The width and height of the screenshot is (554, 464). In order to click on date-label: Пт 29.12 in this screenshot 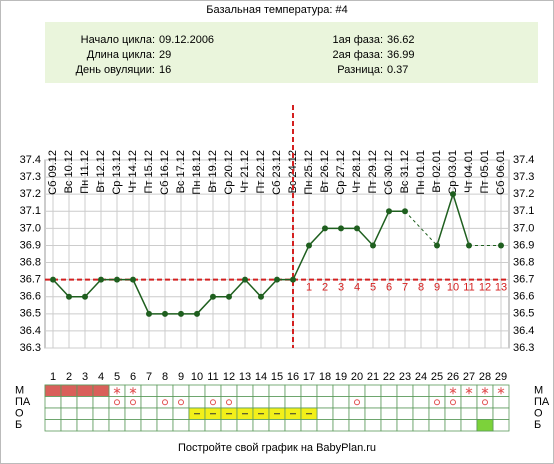, I will do `click(373, 172)`.